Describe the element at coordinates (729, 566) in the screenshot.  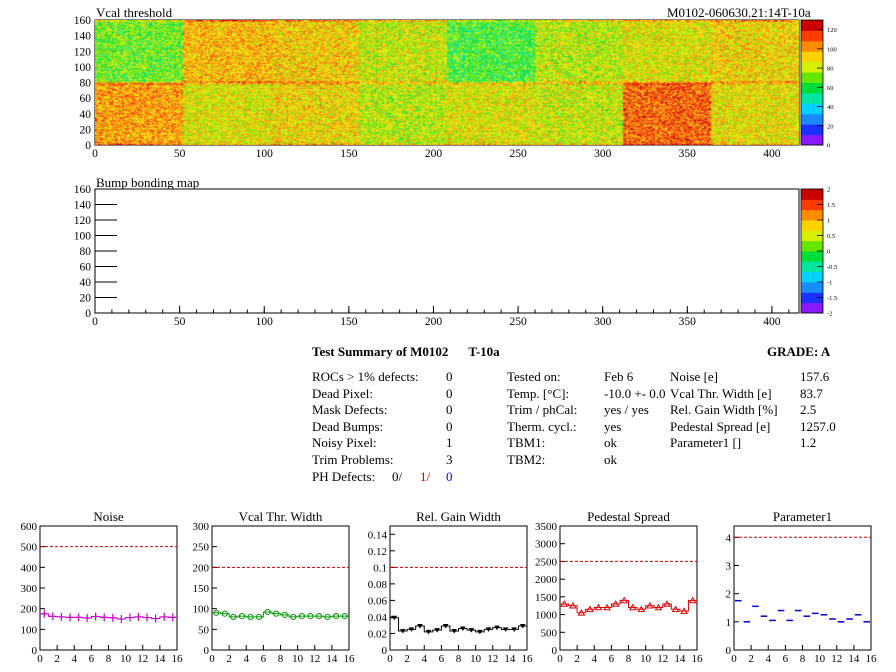
I see `y-tick-label: 3` at that location.